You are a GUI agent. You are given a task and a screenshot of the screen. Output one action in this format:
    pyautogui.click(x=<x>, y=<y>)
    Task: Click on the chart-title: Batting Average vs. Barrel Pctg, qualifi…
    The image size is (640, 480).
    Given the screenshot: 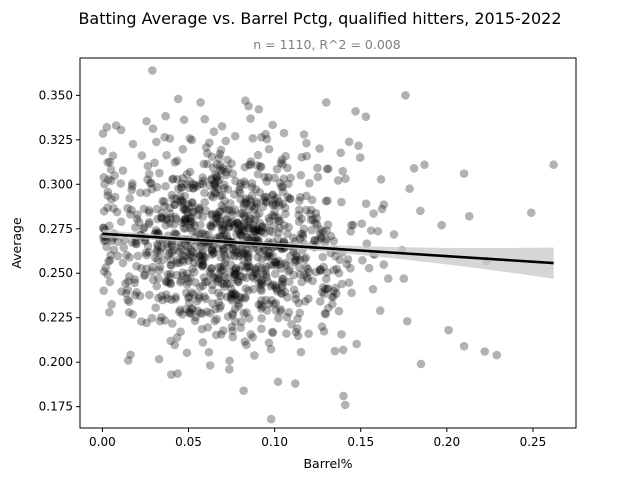 What is the action you would take?
    pyautogui.click(x=319, y=18)
    